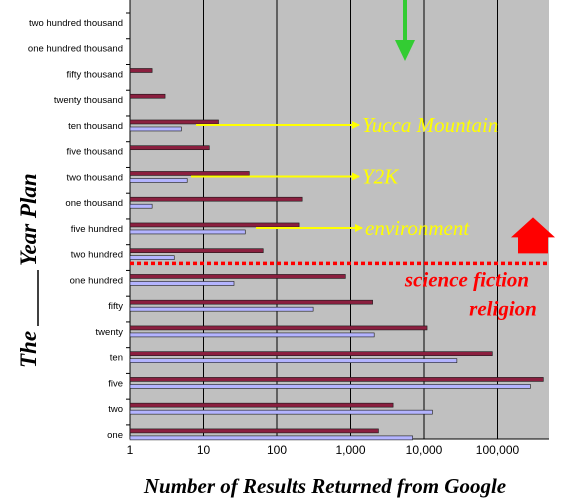 This screenshot has width=577, height=504. I want to click on category-label: fifty, so click(115, 306).